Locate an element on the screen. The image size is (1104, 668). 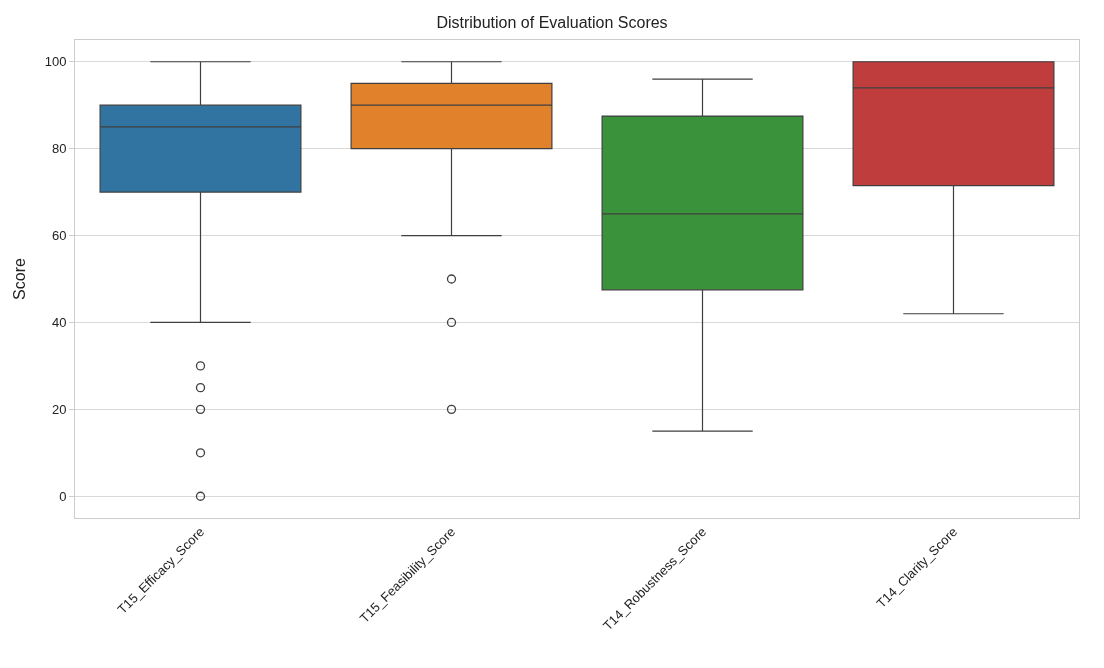
y-axis-title: Score is located at coordinates (19, 279).